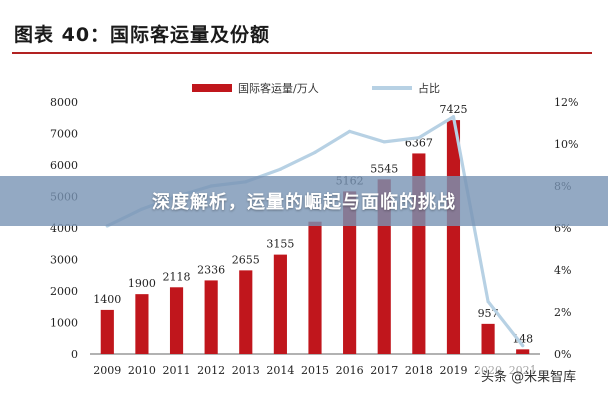 This screenshot has height=400, width=608. I want to click on title-rule, so click(302, 53).